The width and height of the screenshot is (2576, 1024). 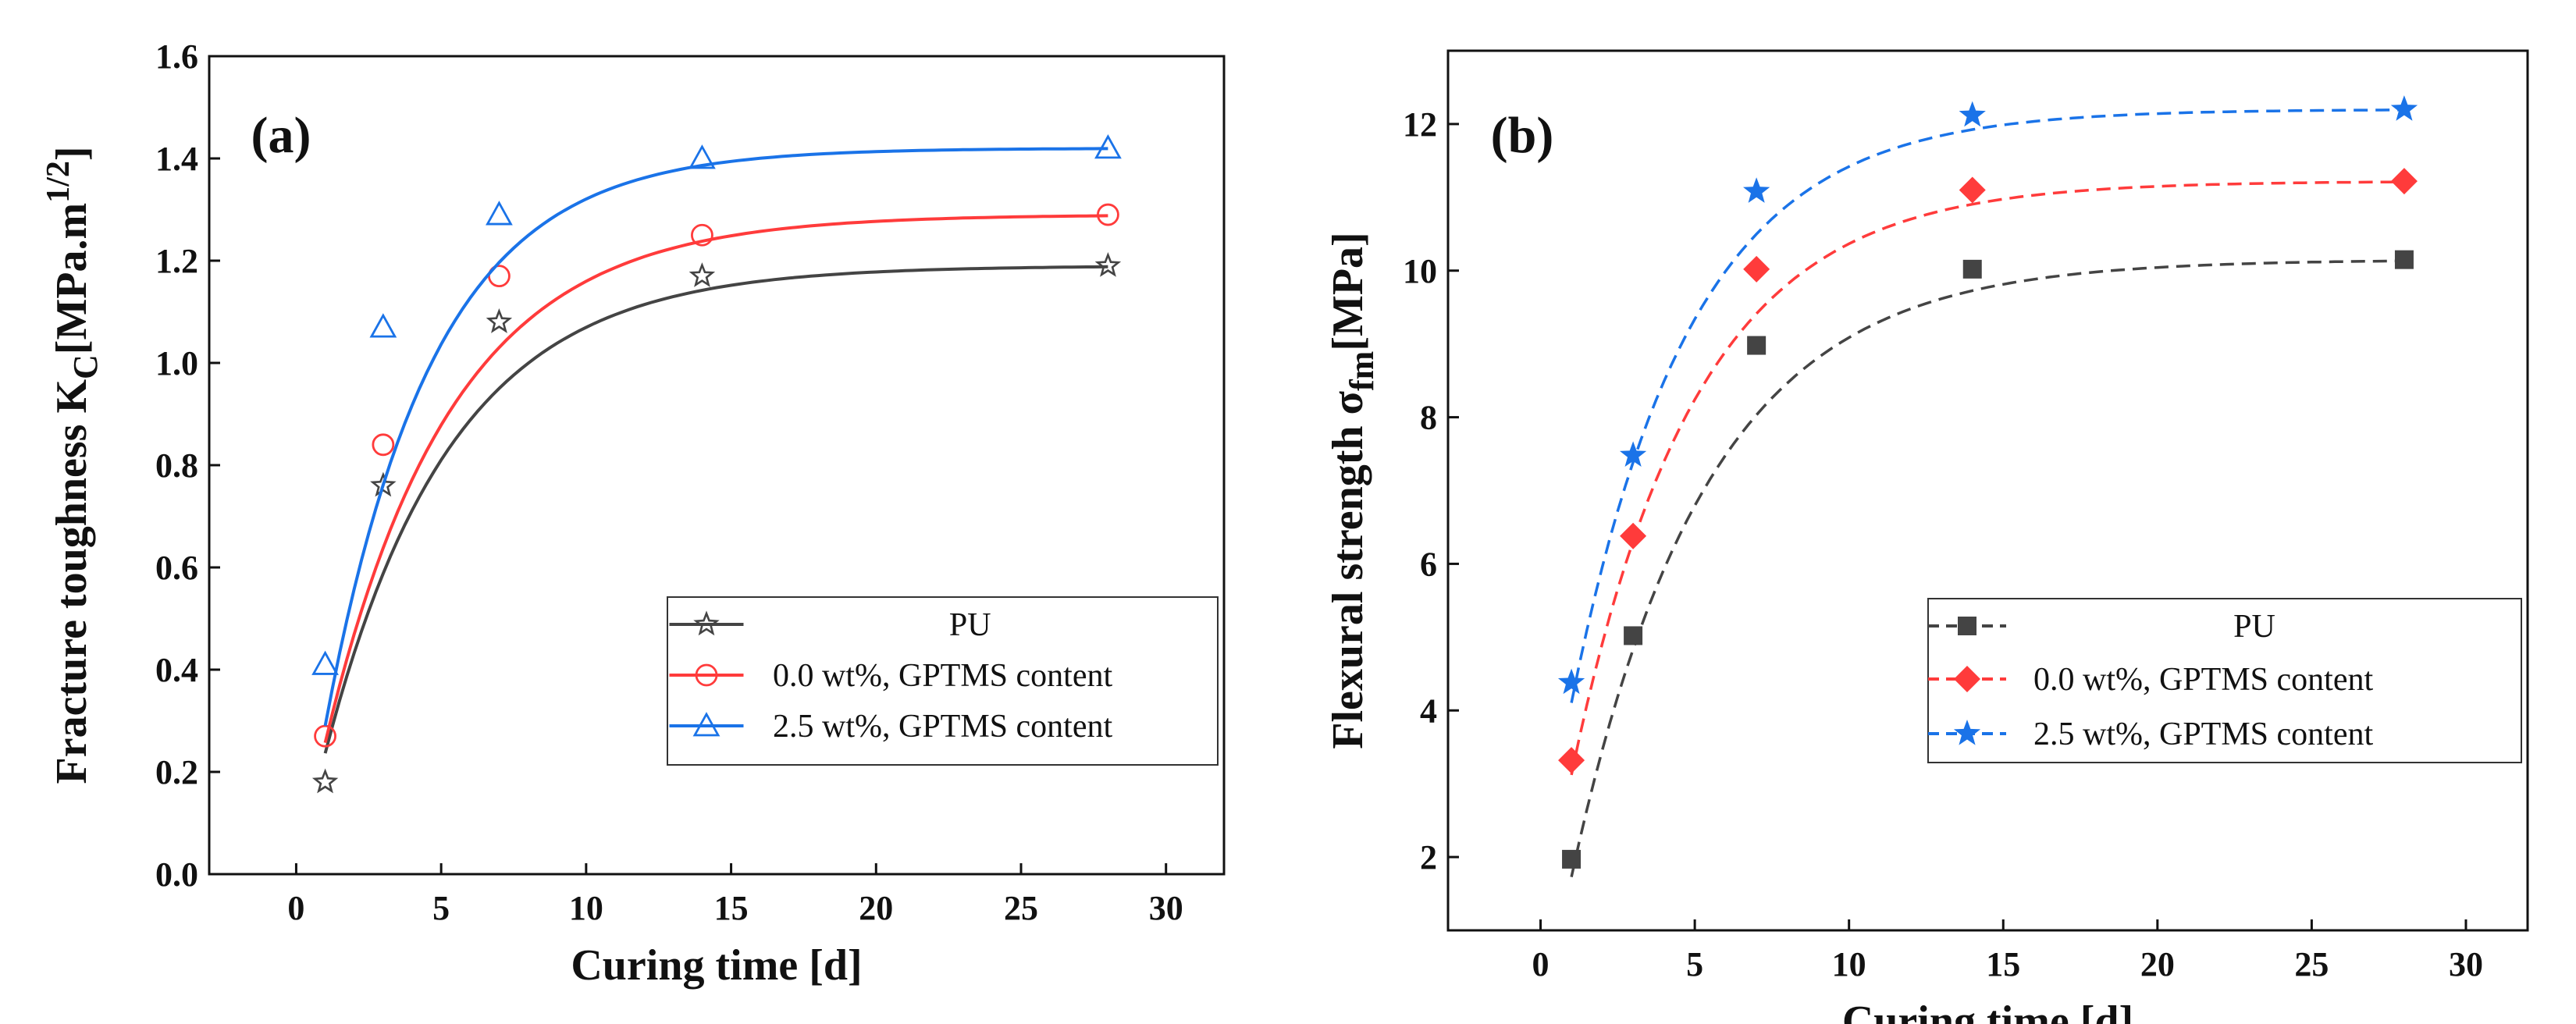 What do you see at coordinates (176, 159) in the screenshot?
I see `y-tick-label: 1.4` at bounding box center [176, 159].